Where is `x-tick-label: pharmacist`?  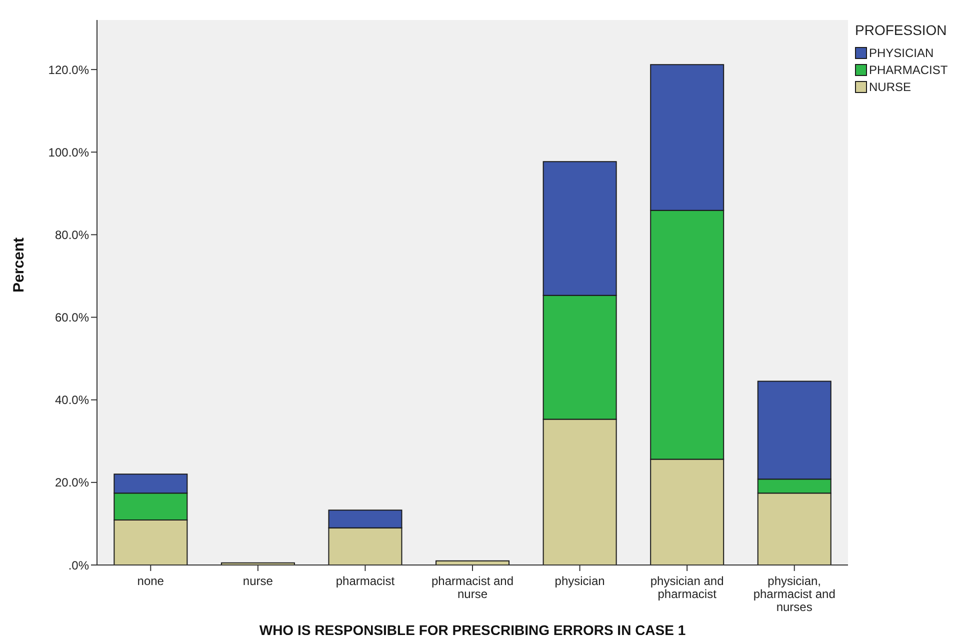
x-tick-label: pharmacist is located at coordinates (366, 581).